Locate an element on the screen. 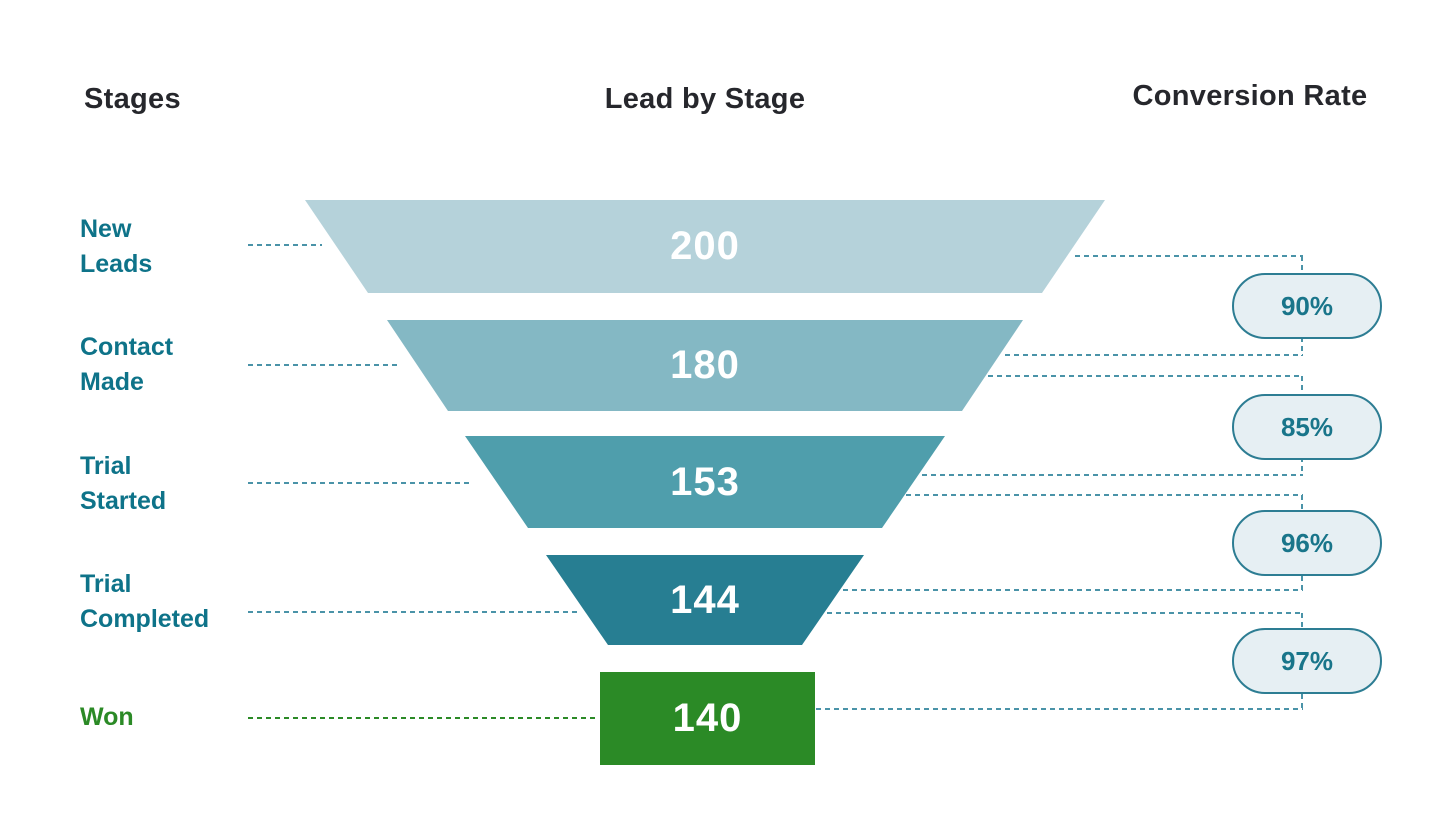 The width and height of the screenshot is (1450, 816). connector-line-stage1-out is located at coordinates (1189, 256).